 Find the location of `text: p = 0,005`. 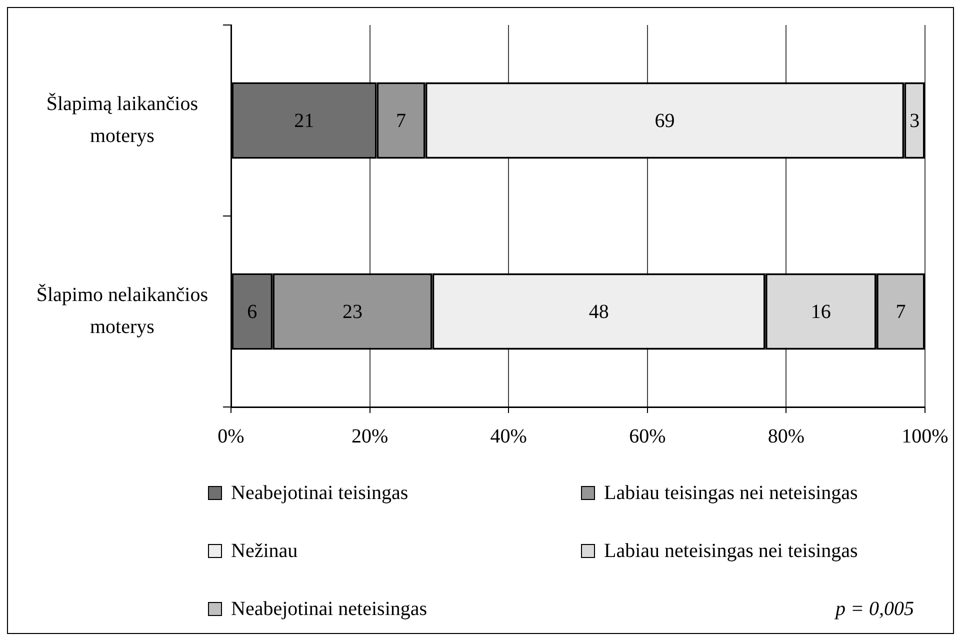

text: p = 0,005 is located at coordinates (875, 609).